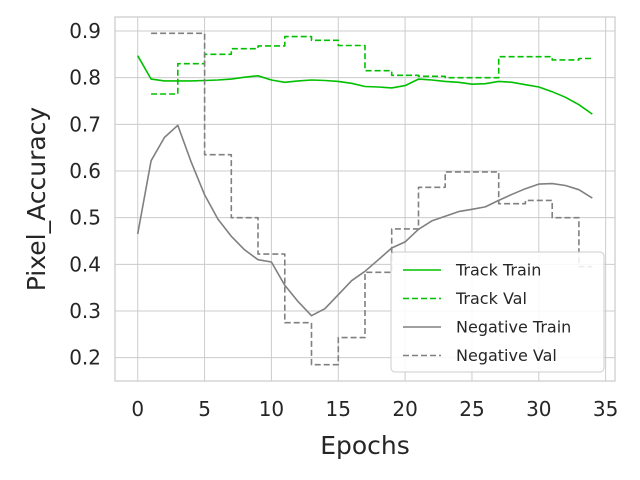 This screenshot has height=480, width=640. What do you see at coordinates (404, 409) in the screenshot?
I see `x-tick-label: 20` at bounding box center [404, 409].